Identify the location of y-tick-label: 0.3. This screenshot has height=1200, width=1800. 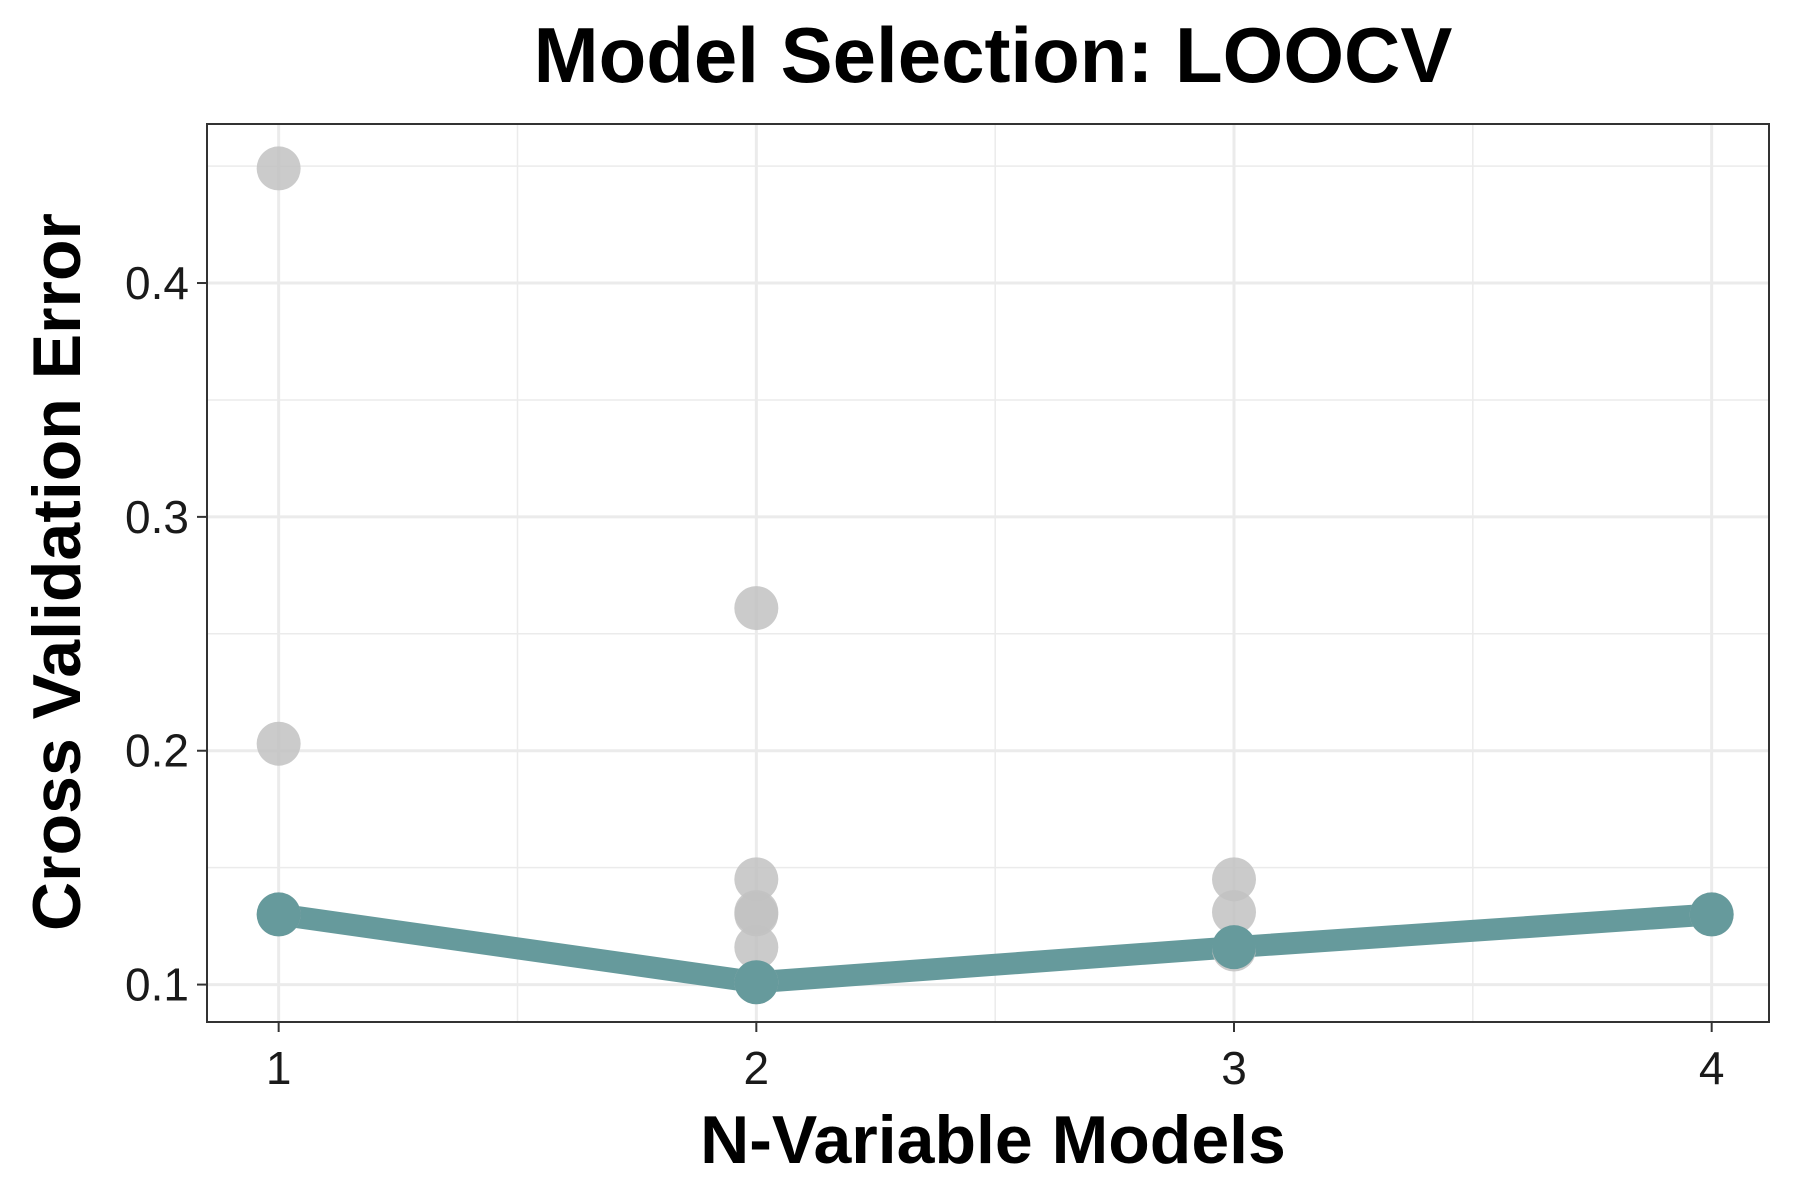
(157, 517).